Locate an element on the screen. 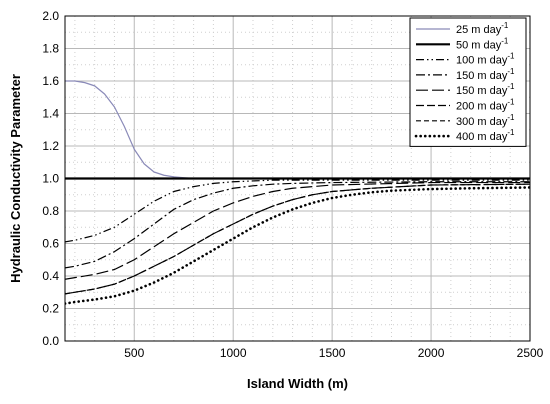 This screenshot has height=404, width=550. x-tick-label: 500 is located at coordinates (134, 353).